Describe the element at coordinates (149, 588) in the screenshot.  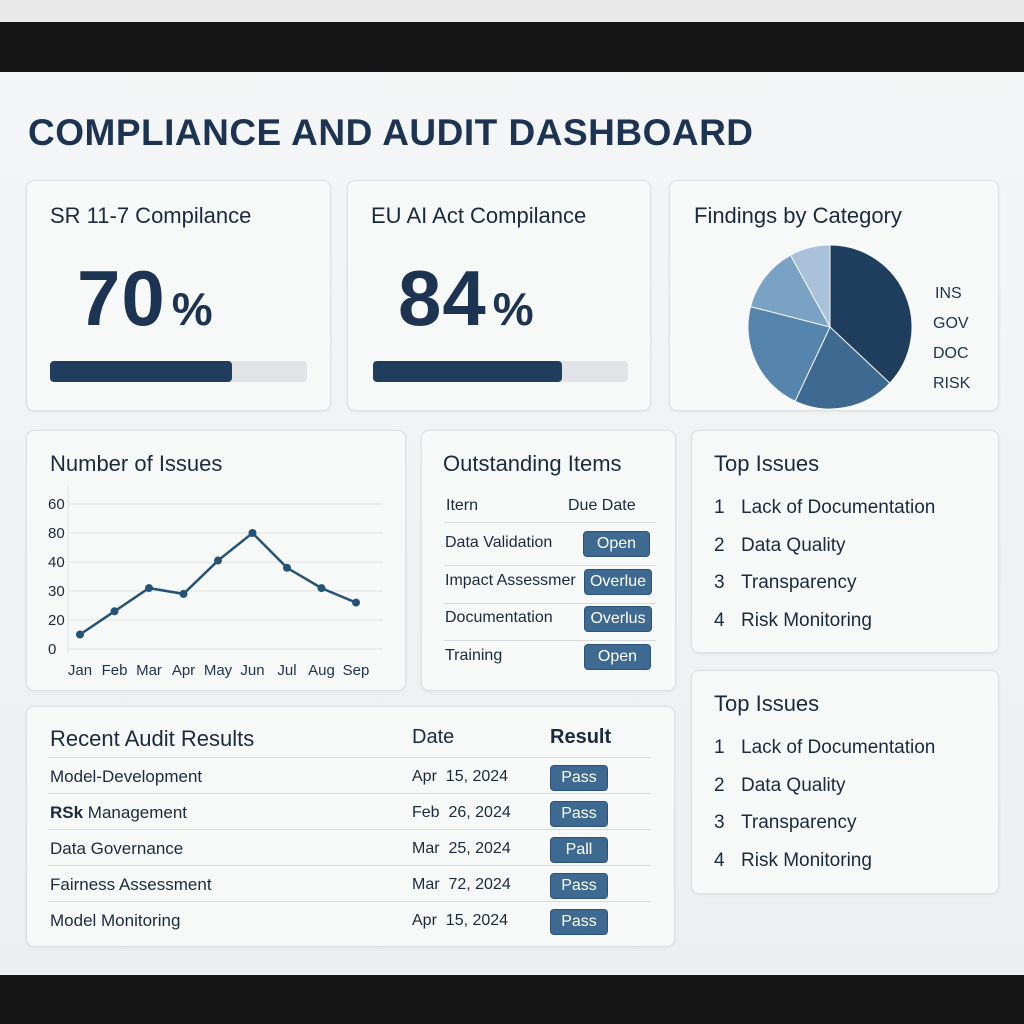
I see `data-point-mar` at that location.